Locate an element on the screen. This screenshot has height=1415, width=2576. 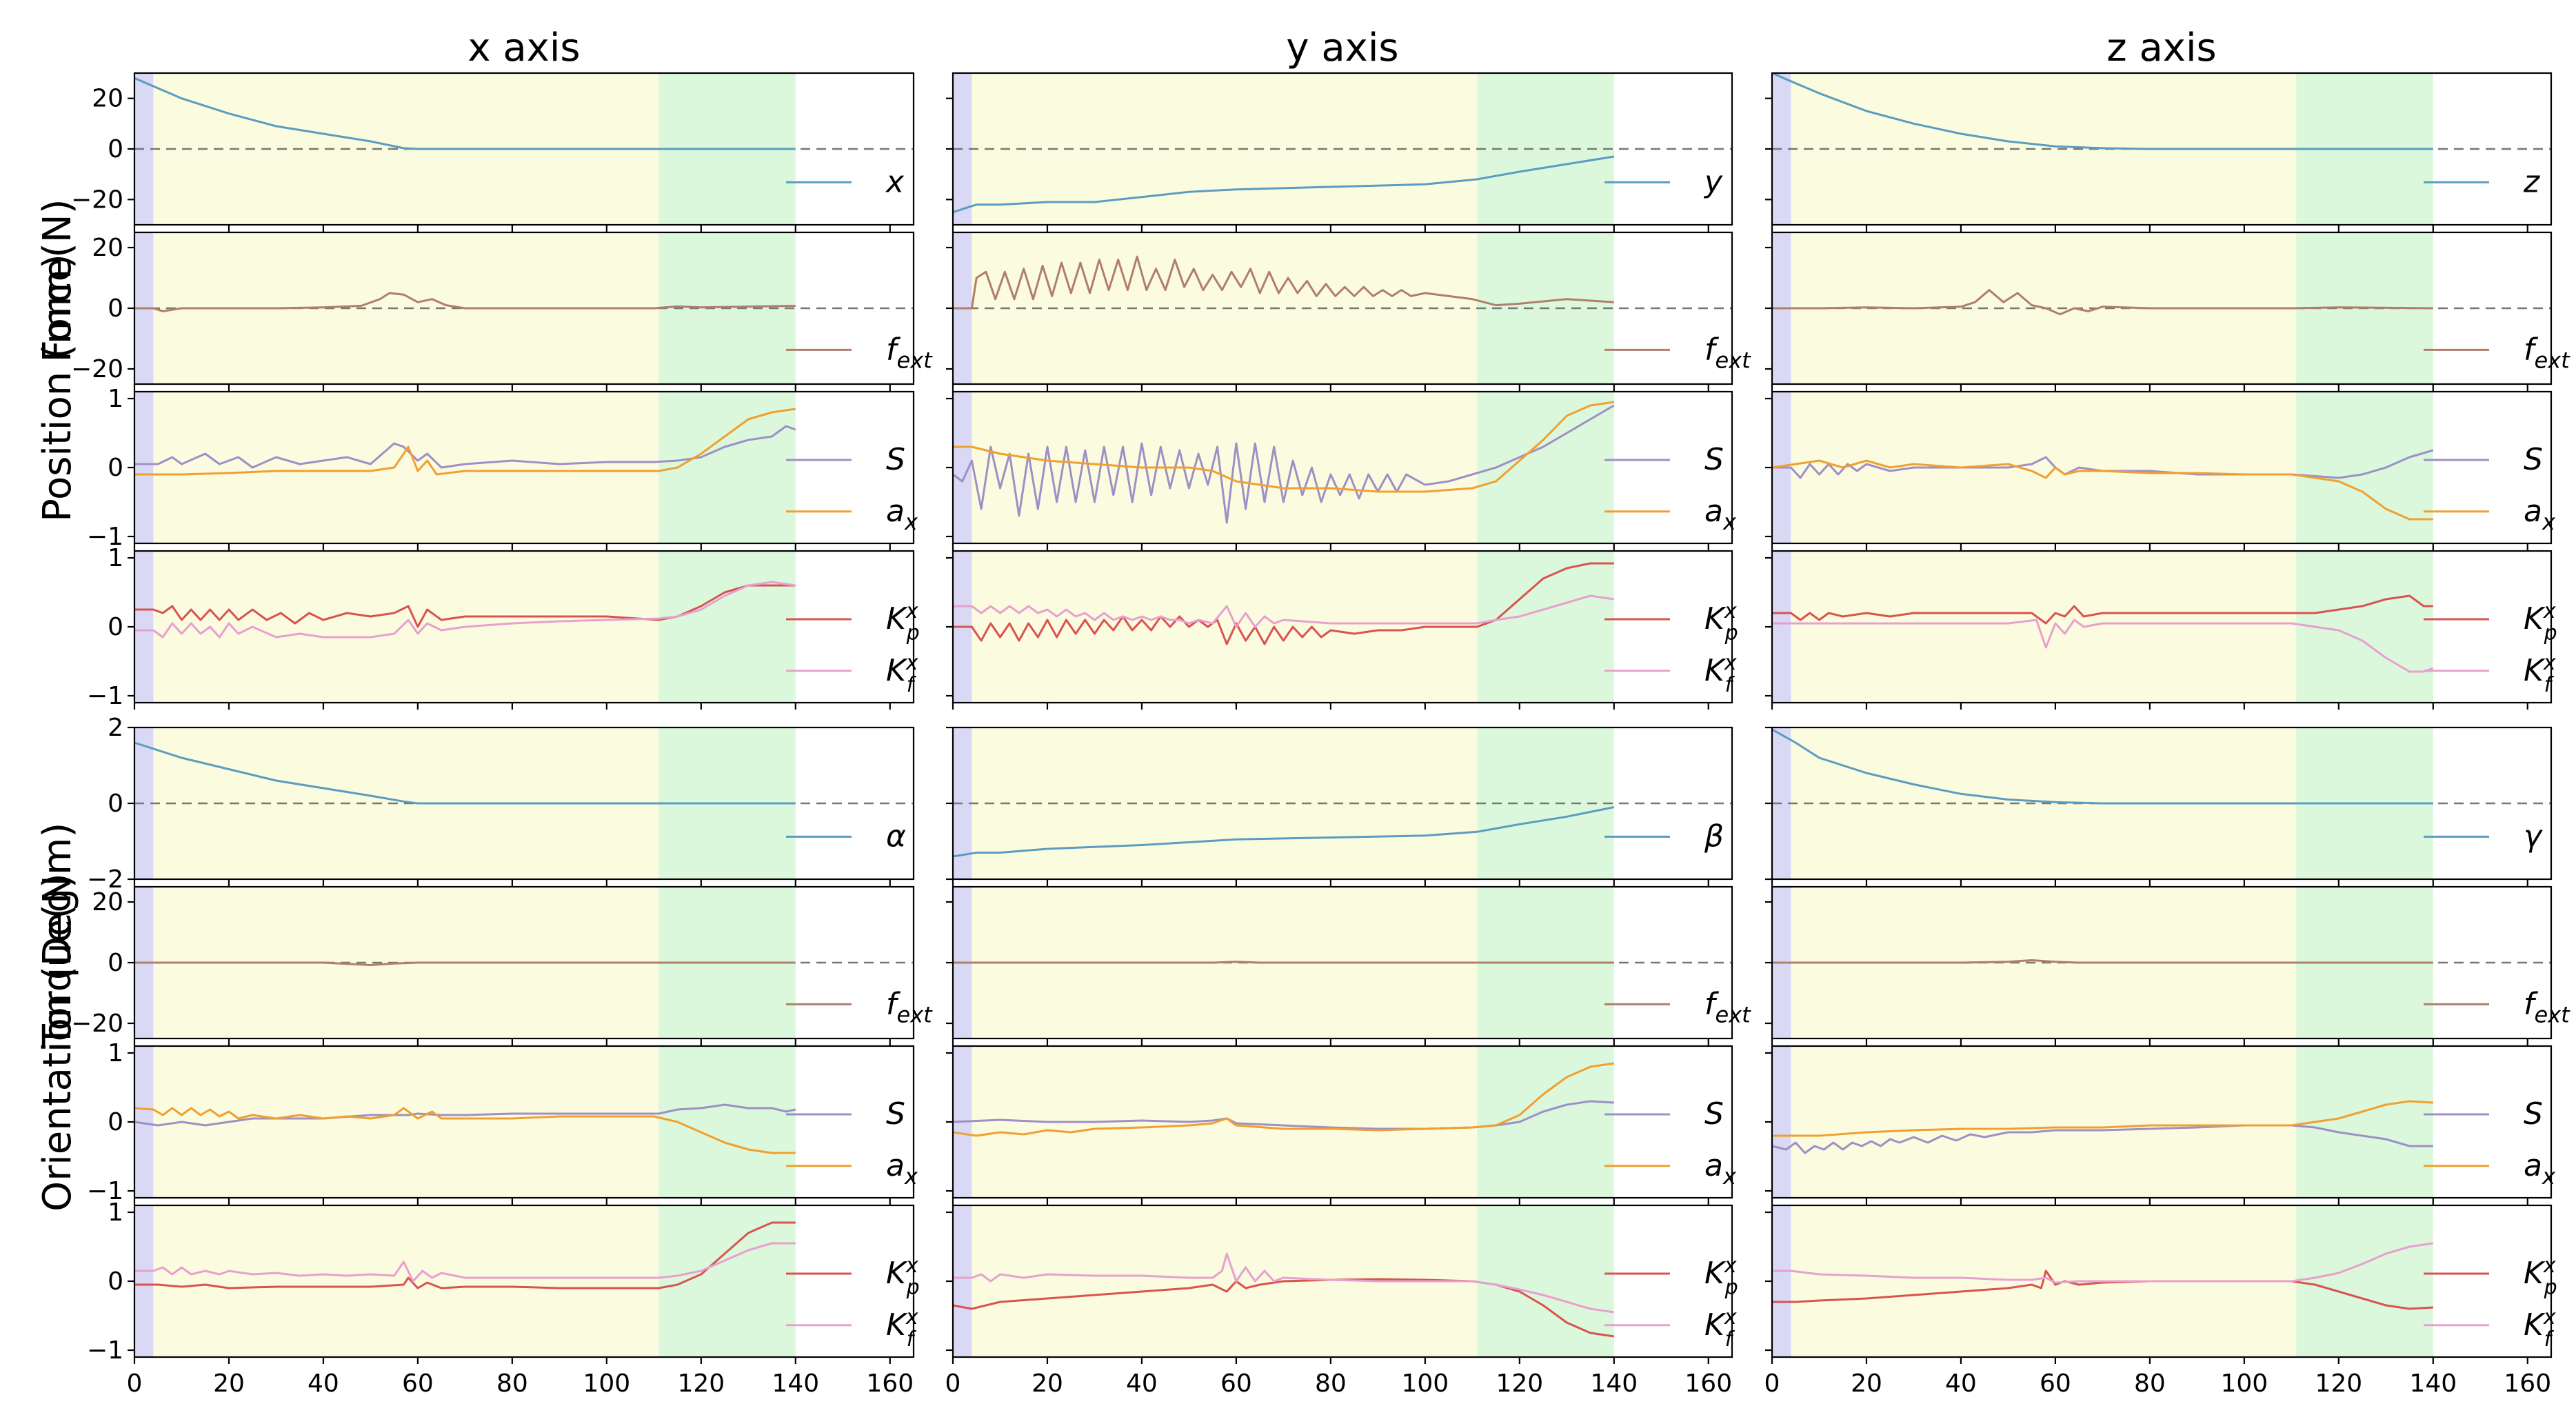
row-label: Torque(Nm) is located at coordinates (57, 936).